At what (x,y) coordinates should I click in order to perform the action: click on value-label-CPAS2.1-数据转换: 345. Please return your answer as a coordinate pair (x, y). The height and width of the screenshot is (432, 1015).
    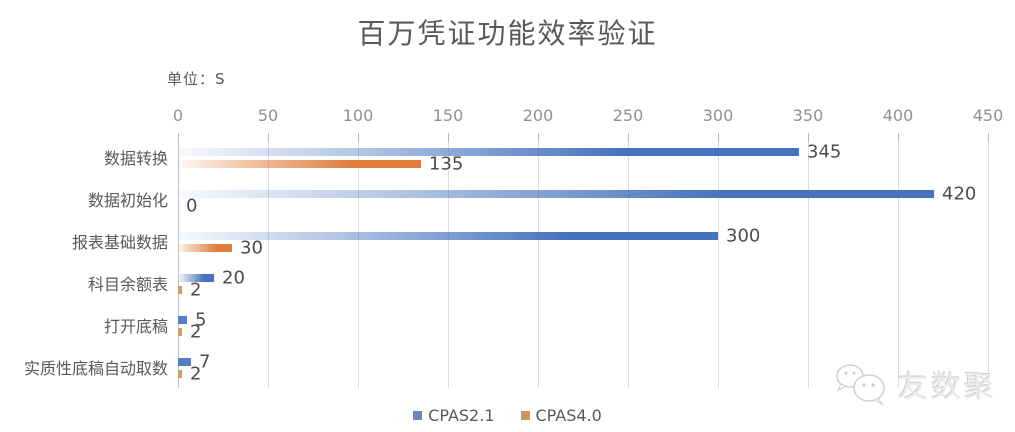
    Looking at the image, I should click on (824, 152).